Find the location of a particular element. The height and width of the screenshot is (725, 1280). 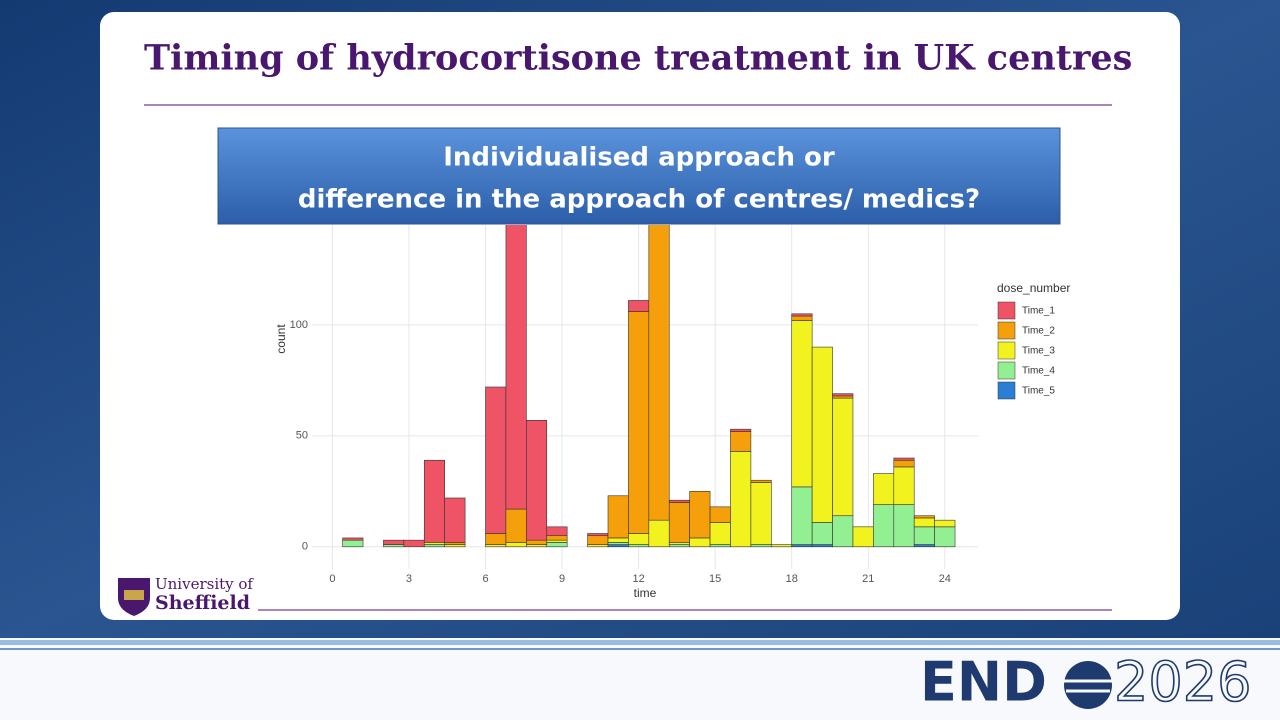

legend-title: dose_number is located at coordinates (1033, 288).